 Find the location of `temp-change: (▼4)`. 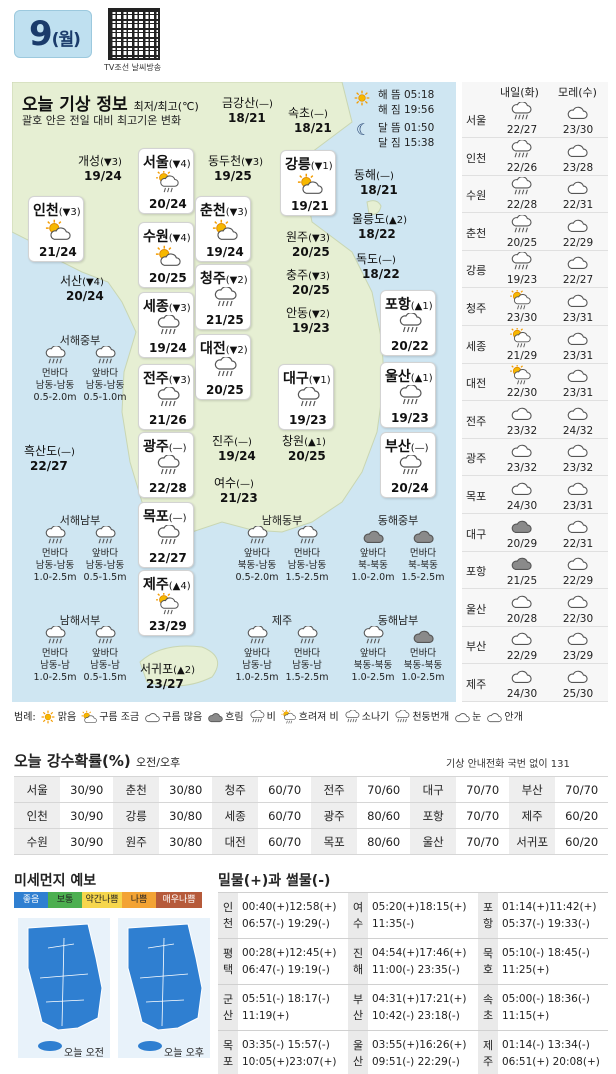

temp-change: (▼4) is located at coordinates (93, 282).